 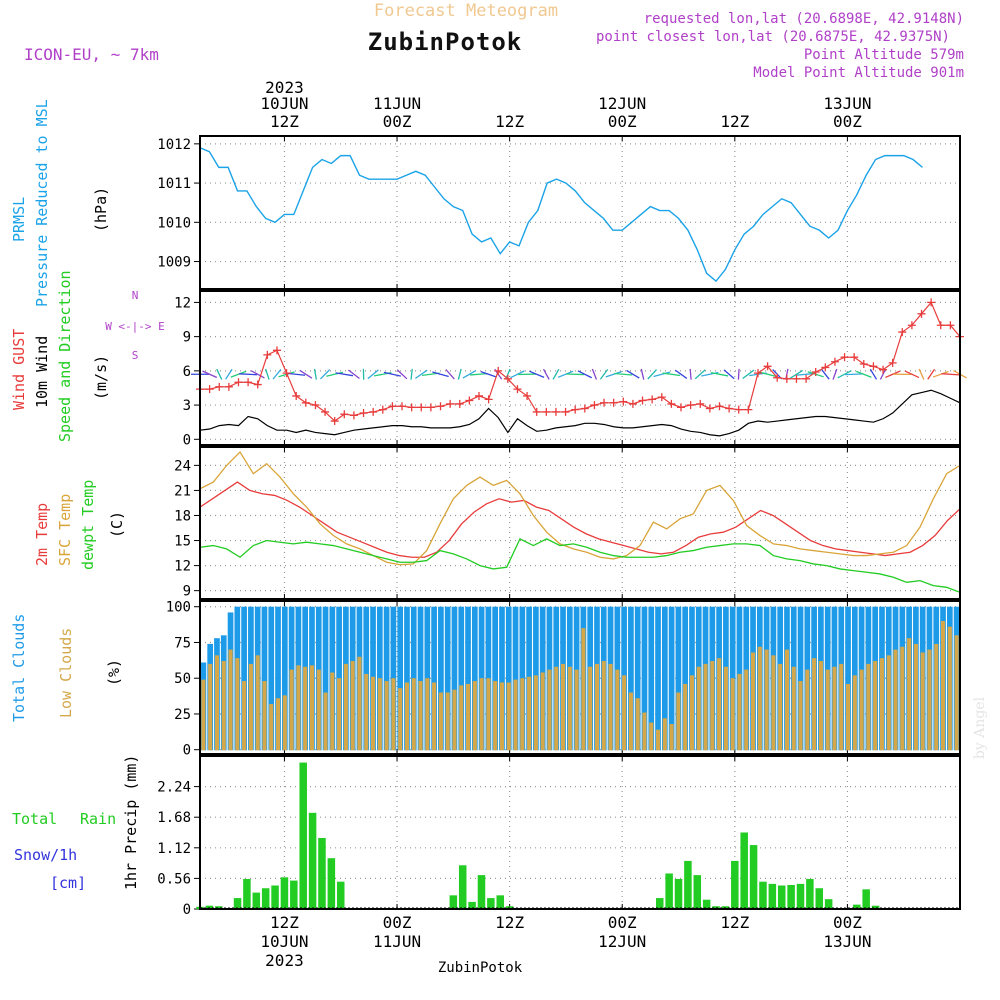 I want to click on ytick-label: 1009, so click(x=174, y=263).